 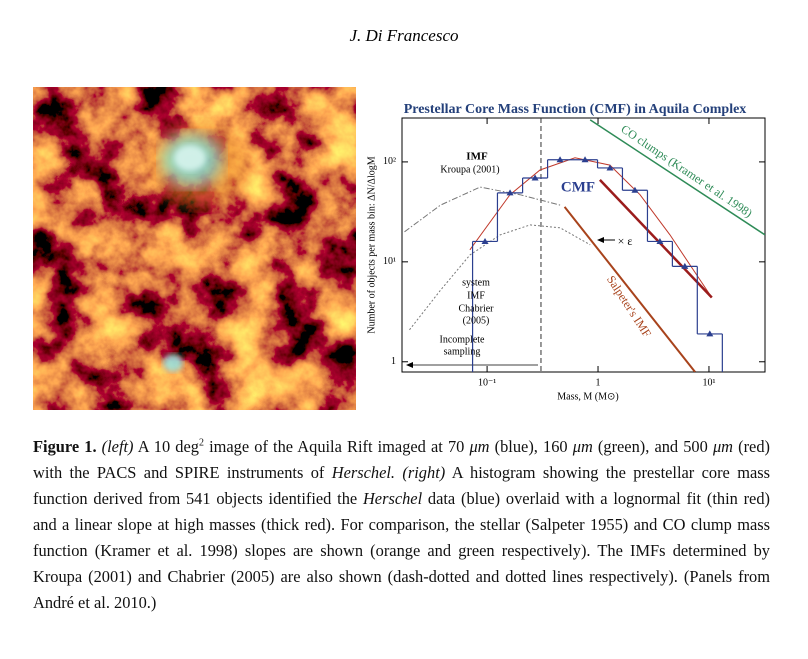 What do you see at coordinates (578, 187) in the screenshot?
I see `annotation: CMF` at bounding box center [578, 187].